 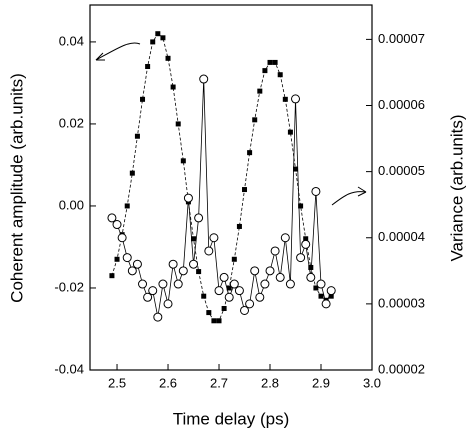 What do you see at coordinates (16, 188) in the screenshot?
I see `y-axis-label: Coherent amplitude (arb.units)` at bounding box center [16, 188].